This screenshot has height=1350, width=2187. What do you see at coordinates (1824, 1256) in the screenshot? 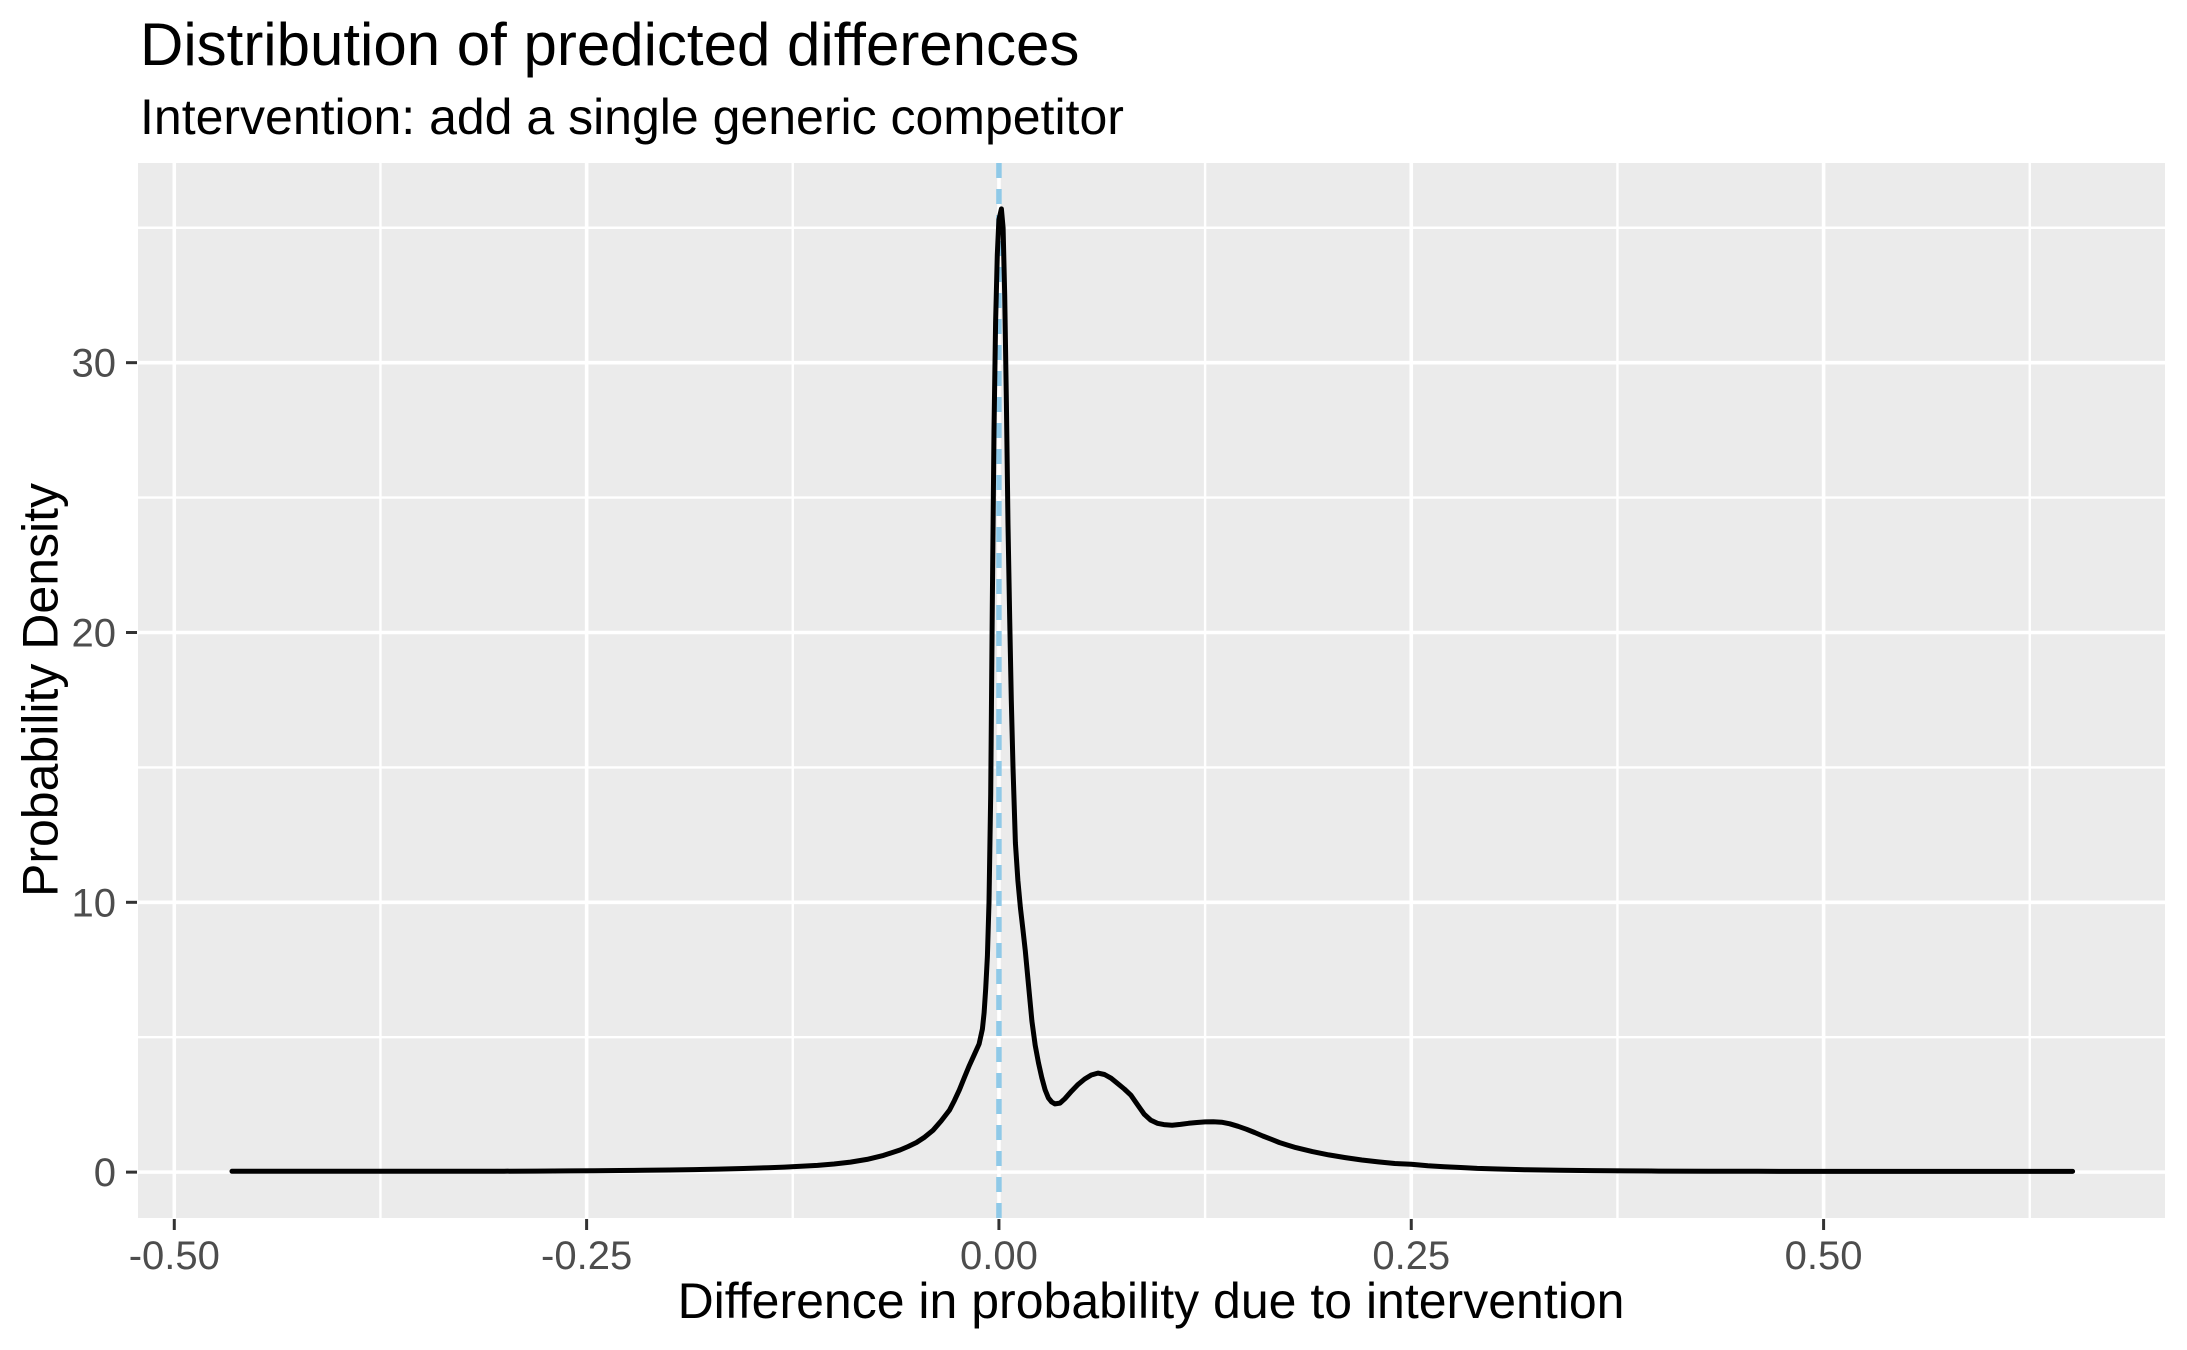
I see `x-tick-label: 0.50` at bounding box center [1824, 1256].